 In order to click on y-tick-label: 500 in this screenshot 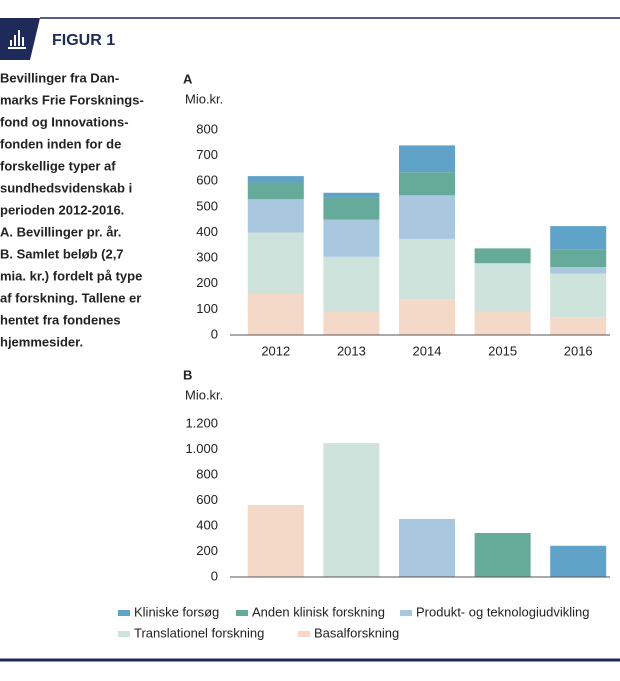, I will do `click(207, 205)`.